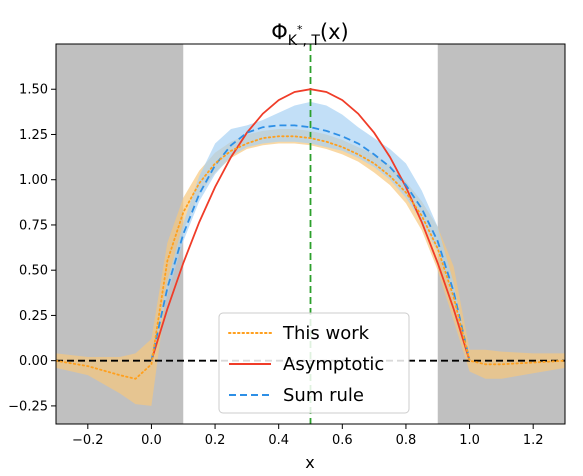  I want to click on y-tick-label: −0.25, so click(28, 406).